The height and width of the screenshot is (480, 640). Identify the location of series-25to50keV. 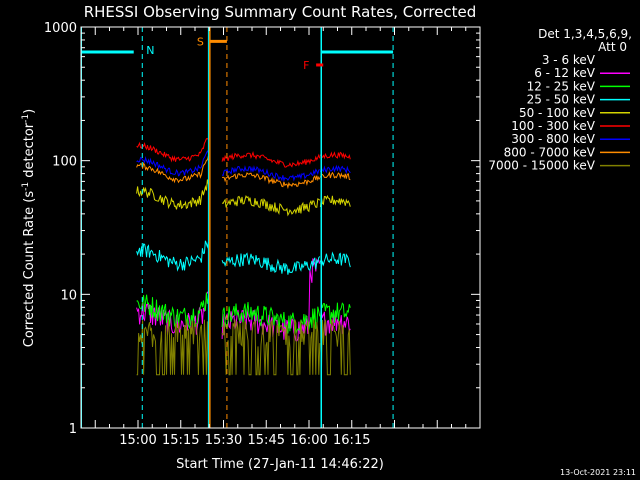
(243, 257).